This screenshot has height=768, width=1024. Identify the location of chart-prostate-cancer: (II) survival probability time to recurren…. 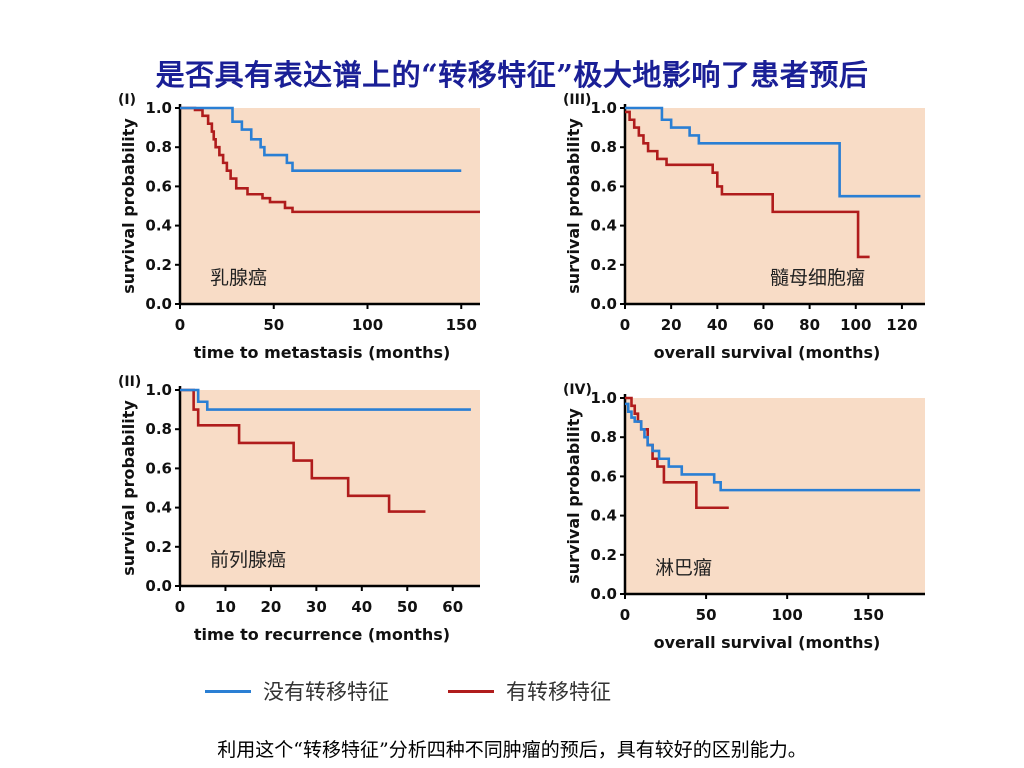
(299, 509).